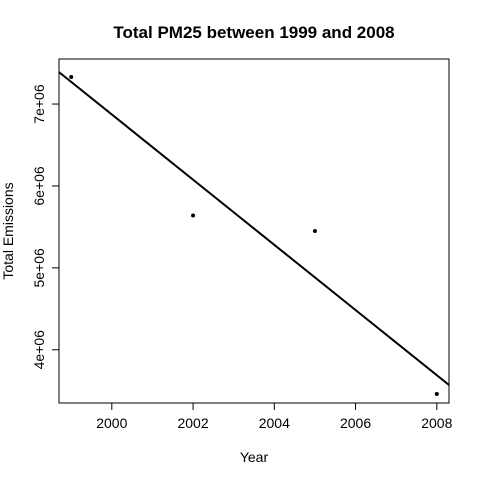  What do you see at coordinates (355, 423) in the screenshot?
I see `x-tick-label: 2006` at bounding box center [355, 423].